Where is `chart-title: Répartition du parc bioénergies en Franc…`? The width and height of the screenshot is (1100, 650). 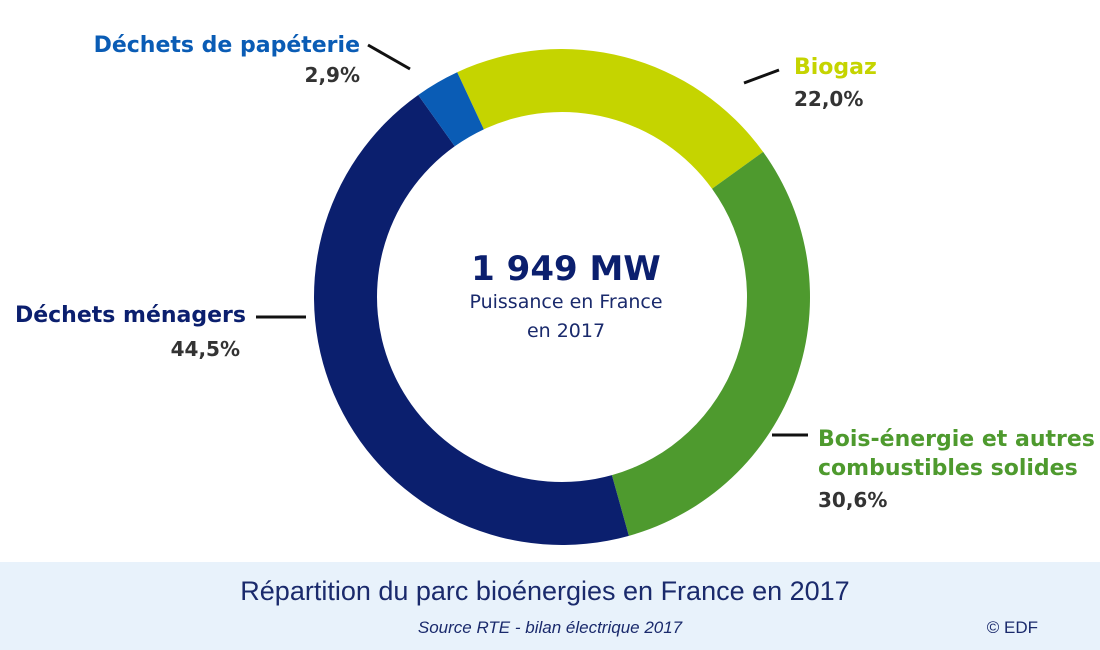
chart-title: Répartition du parc bioénergies en Franc… is located at coordinates (545, 591).